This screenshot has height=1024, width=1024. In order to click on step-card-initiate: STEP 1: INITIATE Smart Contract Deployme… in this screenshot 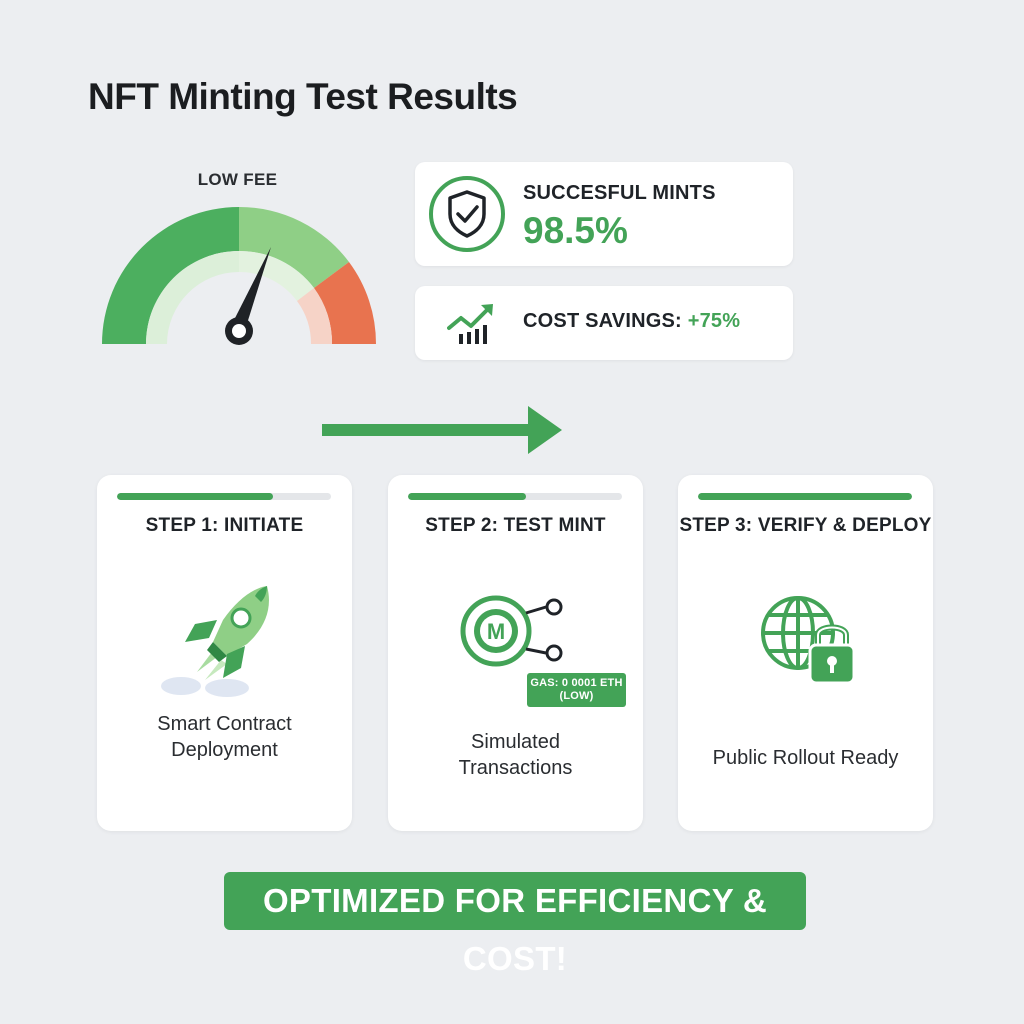, I will do `click(224, 653)`.